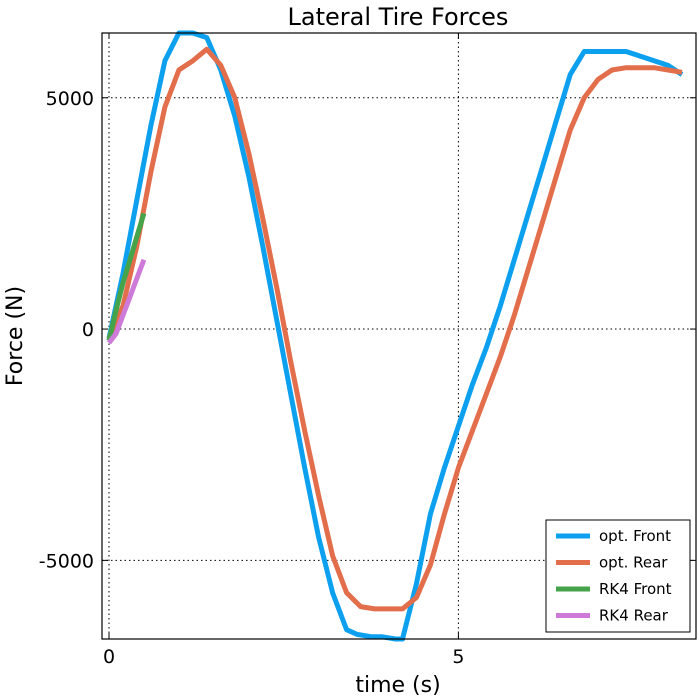 Image resolution: width=700 pixels, height=700 pixels. What do you see at coordinates (635, 536) in the screenshot?
I see `legend-label-opt-front: opt. Front` at bounding box center [635, 536].